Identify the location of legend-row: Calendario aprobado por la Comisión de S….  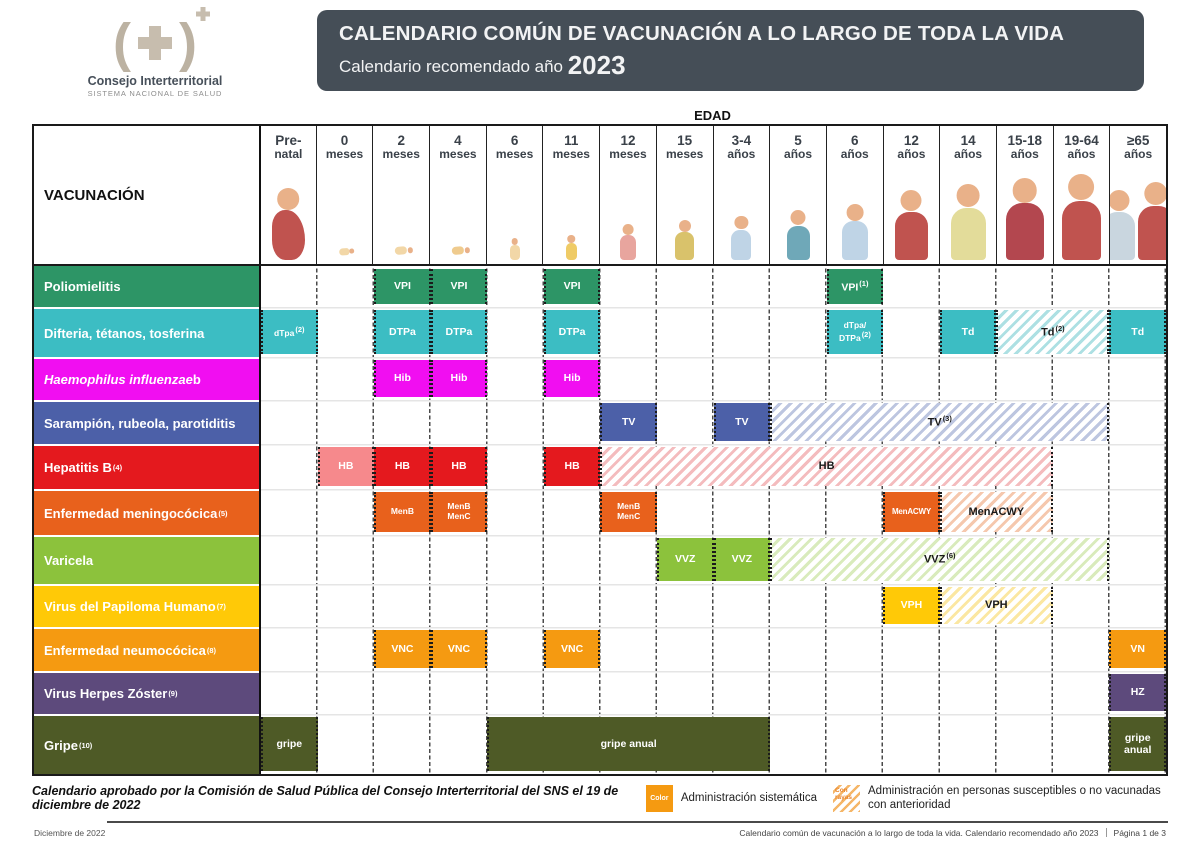
(600, 798).